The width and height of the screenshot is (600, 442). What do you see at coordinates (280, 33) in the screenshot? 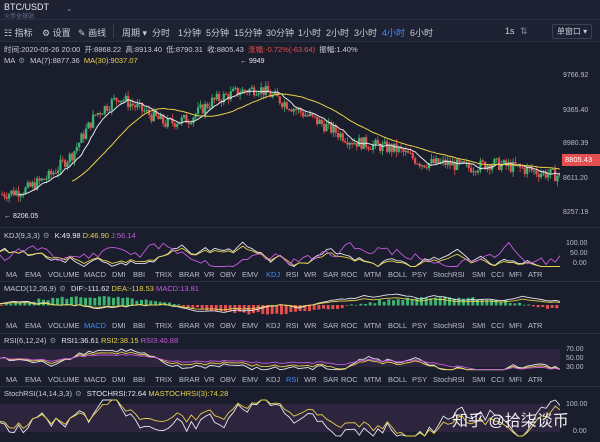
I see `period-tab: 30分钟` at bounding box center [280, 33].